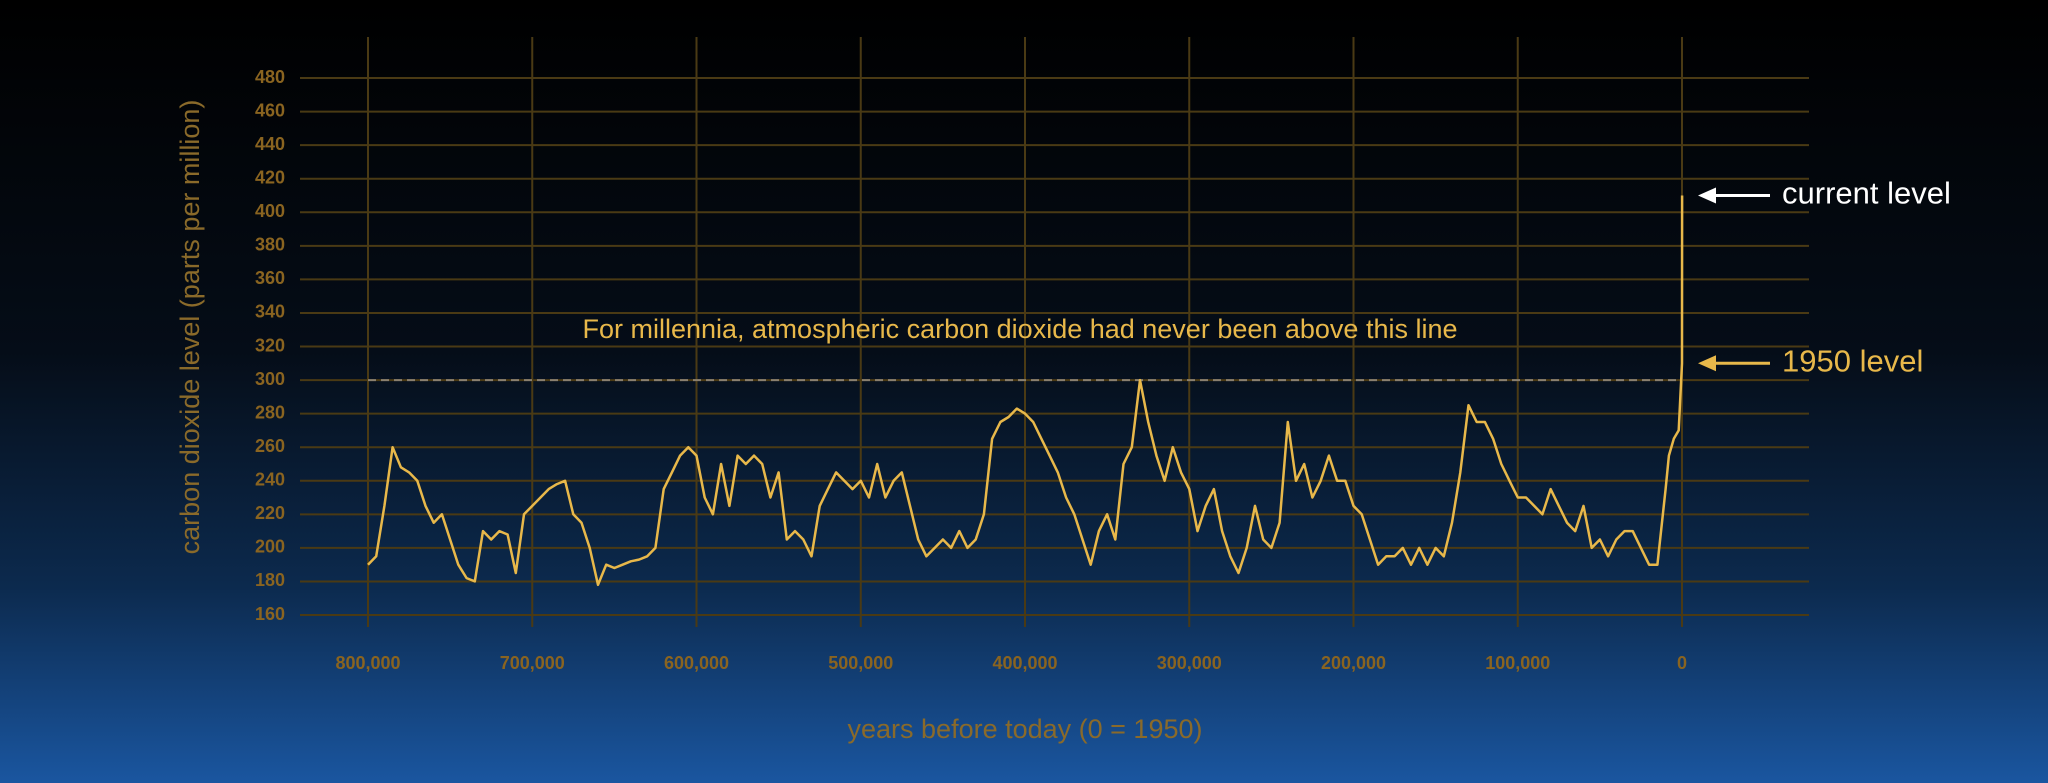 This screenshot has width=2048, height=783. What do you see at coordinates (270, 547) in the screenshot?
I see `y-tick-label: 200` at bounding box center [270, 547].